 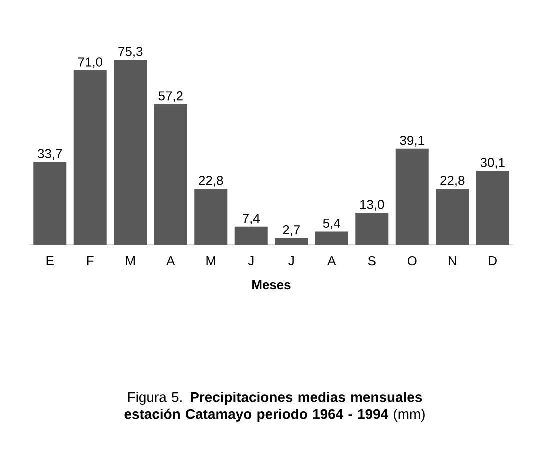 I want to click on x-axis-title: Meses, so click(x=271, y=285).